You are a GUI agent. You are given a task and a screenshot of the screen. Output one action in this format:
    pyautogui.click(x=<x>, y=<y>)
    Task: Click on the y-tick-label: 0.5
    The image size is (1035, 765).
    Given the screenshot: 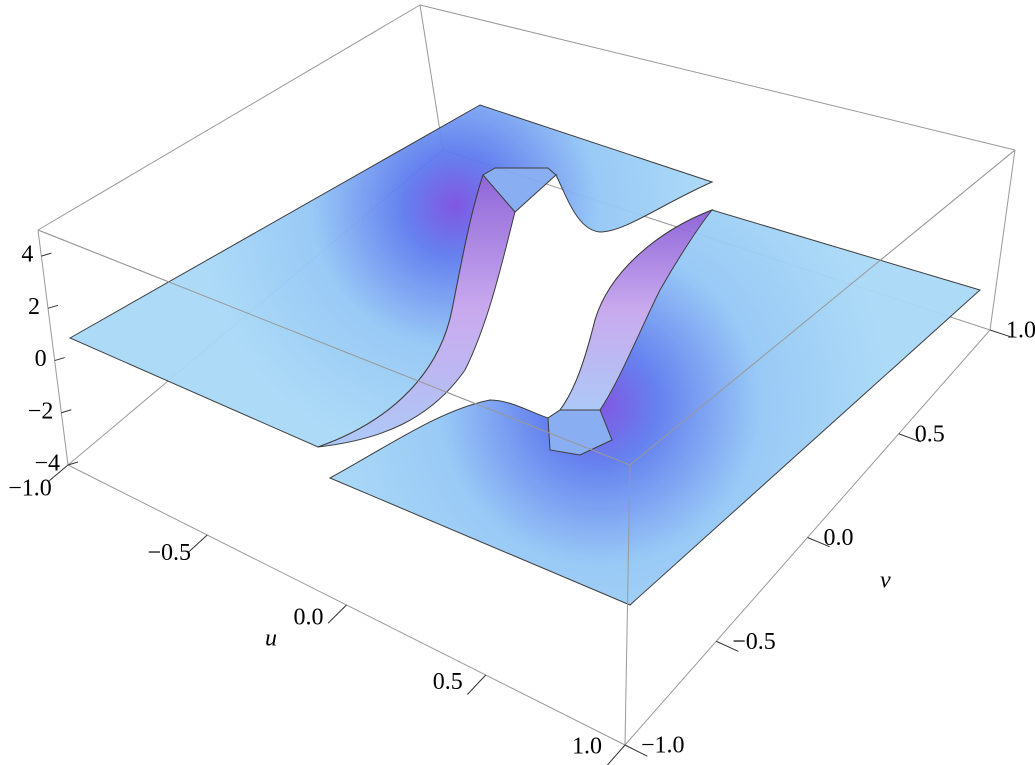 What is the action you would take?
    pyautogui.click(x=930, y=434)
    